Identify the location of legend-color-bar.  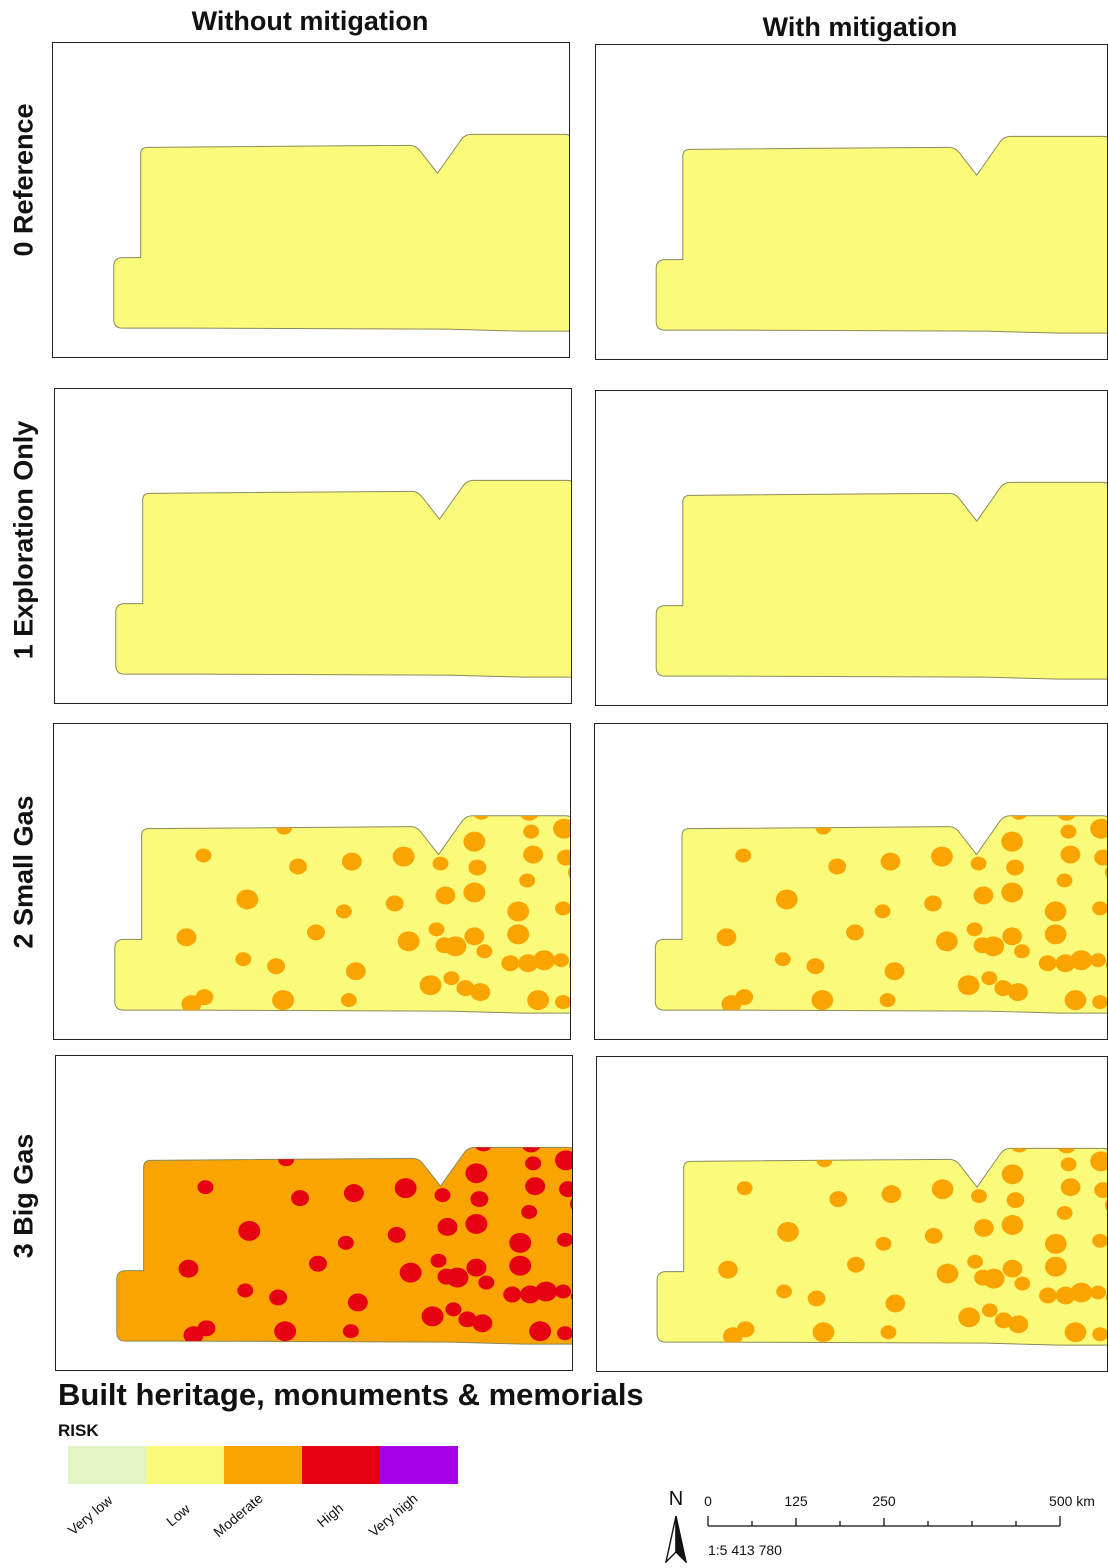
(263, 1465).